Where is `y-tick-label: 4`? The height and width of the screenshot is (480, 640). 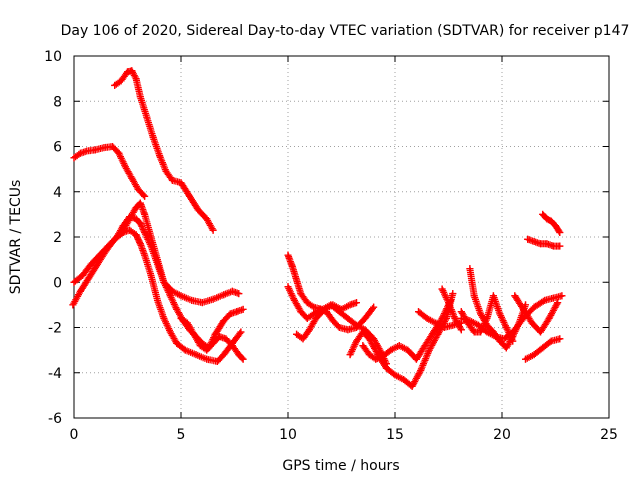 y-tick-label: 4 is located at coordinates (57, 193).